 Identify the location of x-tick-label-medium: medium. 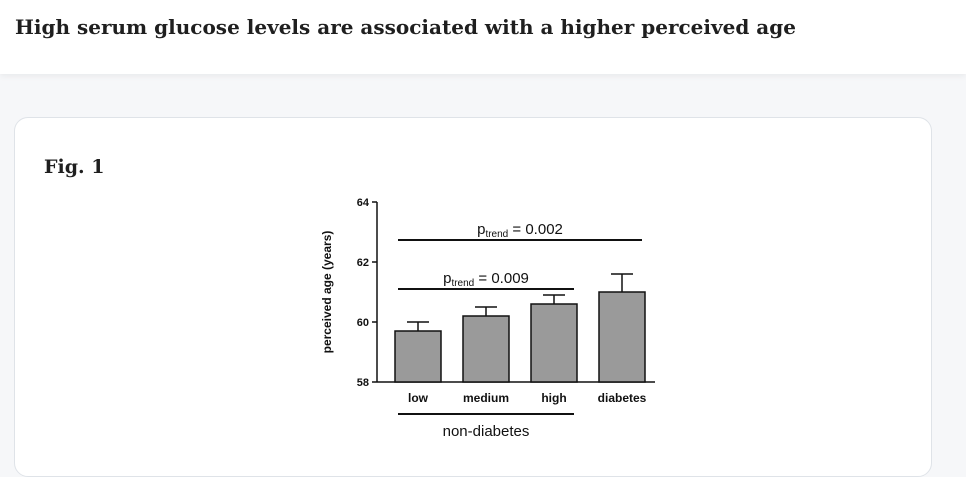
(486, 398).